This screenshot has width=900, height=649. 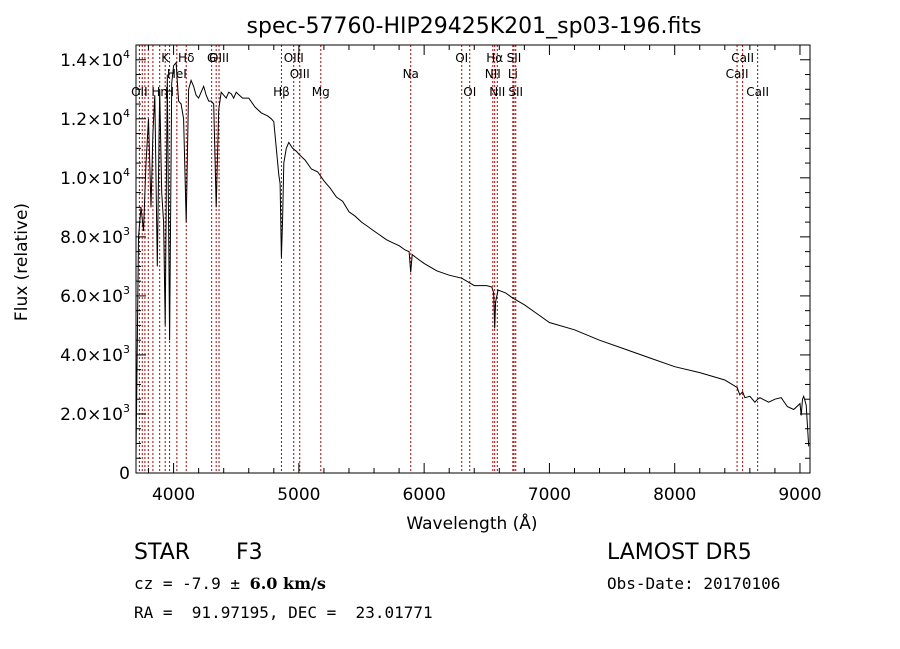 What do you see at coordinates (474, 26) in the screenshot?
I see `chart-title: spec-57760-HIP29425K201_sp03-196.fits` at bounding box center [474, 26].